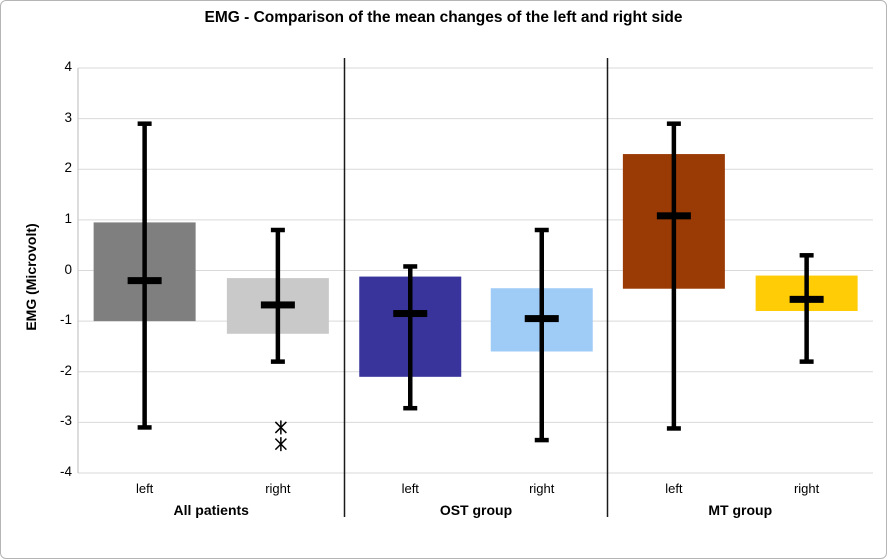 The height and width of the screenshot is (559, 887). What do you see at coordinates (65, 421) in the screenshot?
I see `y-tick-label--3: -3` at bounding box center [65, 421].